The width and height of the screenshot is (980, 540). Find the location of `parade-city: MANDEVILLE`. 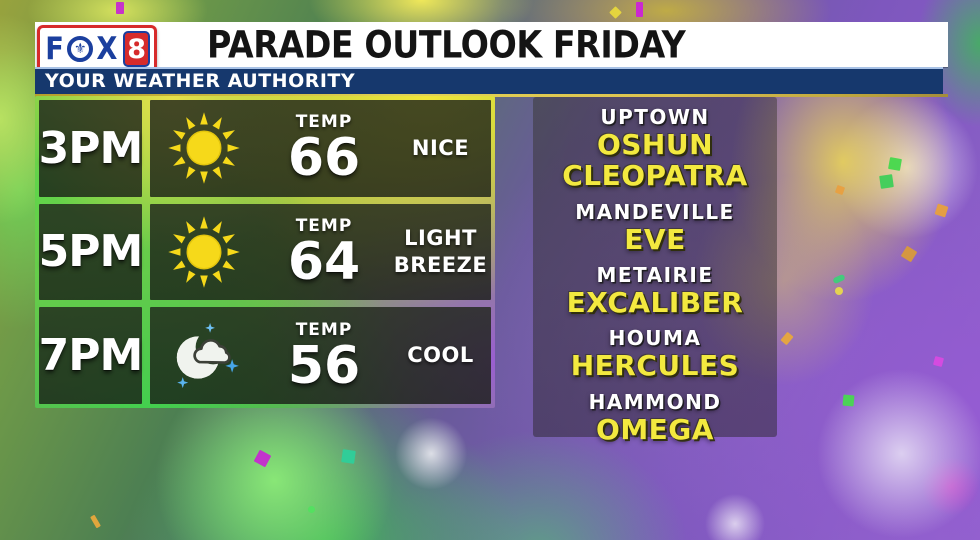

parade-city: MANDEVILLE is located at coordinates (655, 211).